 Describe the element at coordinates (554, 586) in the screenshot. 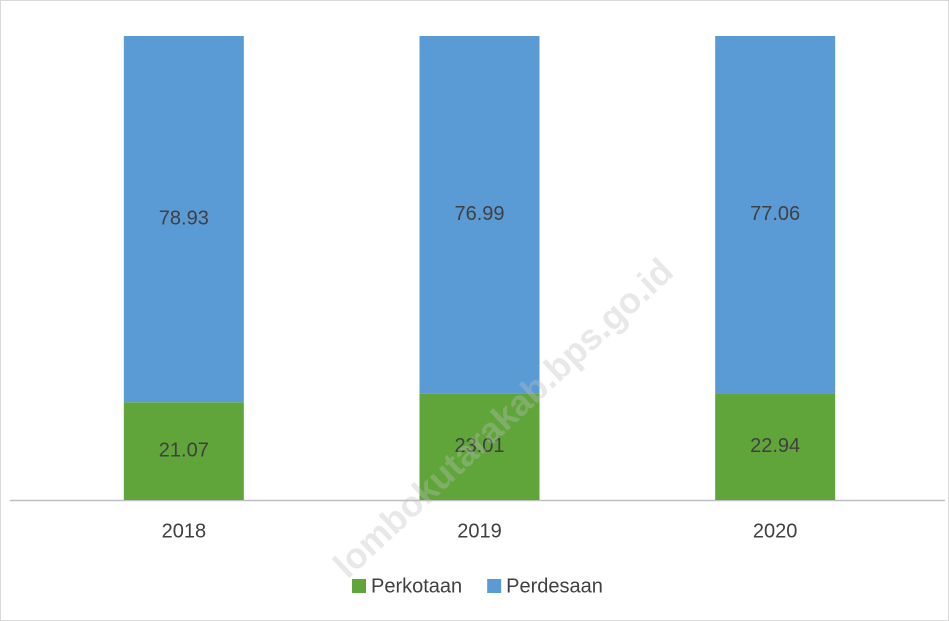

I see `legend-label: Perdesaan` at that location.